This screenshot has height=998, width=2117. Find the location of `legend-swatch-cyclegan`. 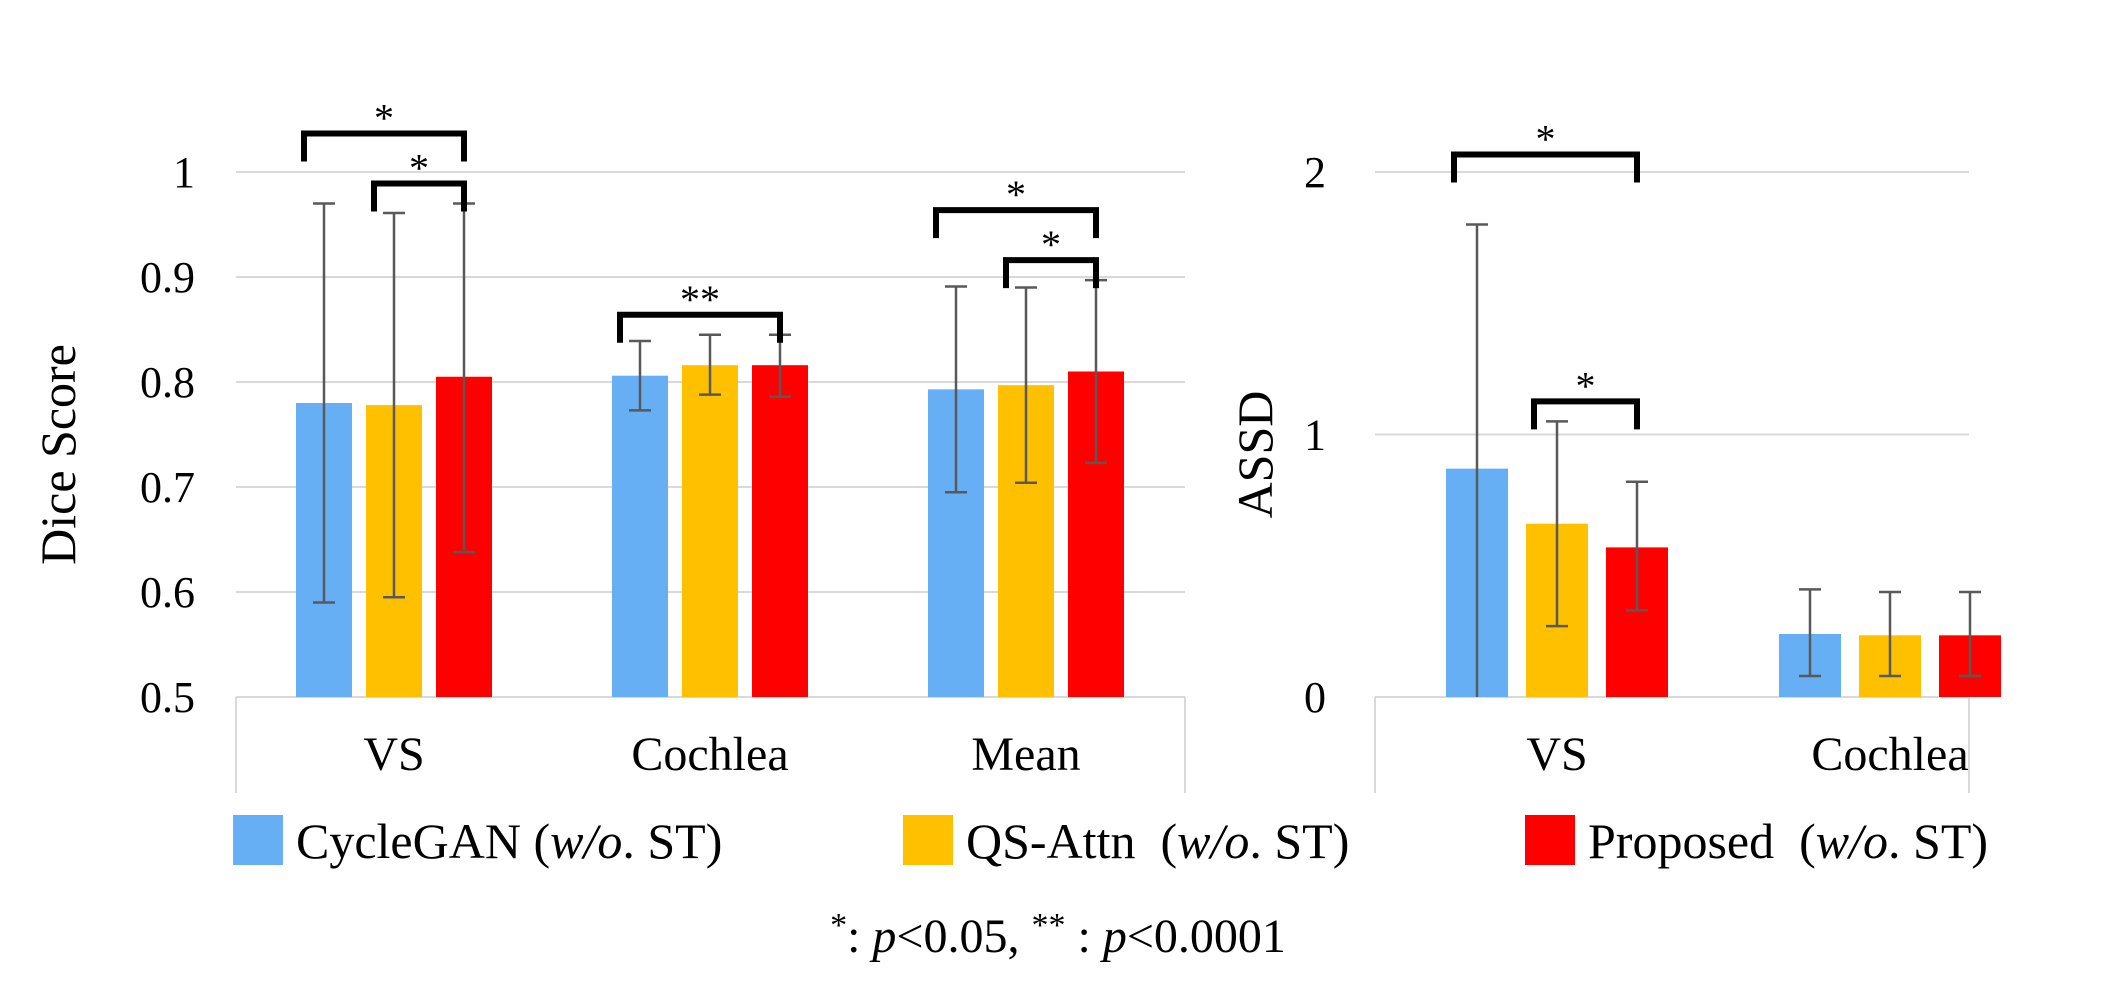

legend-swatch-cyclegan is located at coordinates (258, 840).